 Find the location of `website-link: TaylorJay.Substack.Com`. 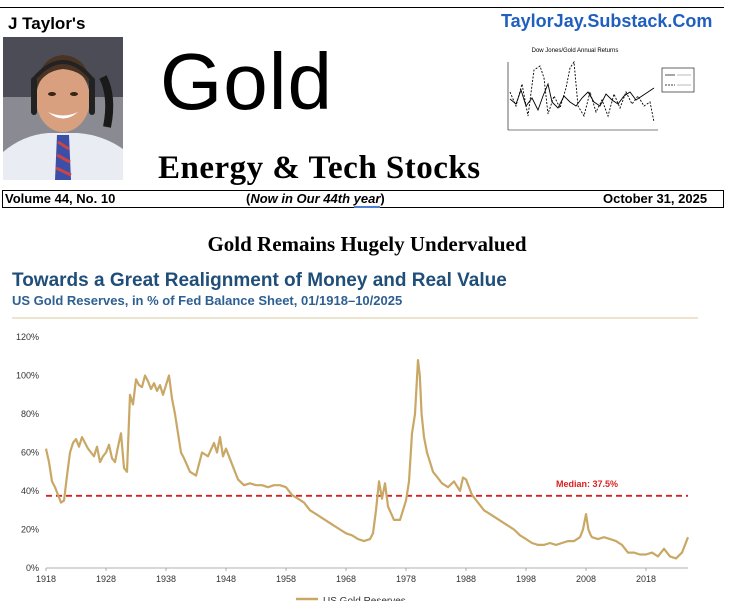

website-link: TaylorJay.Substack.Com is located at coordinates (607, 21).